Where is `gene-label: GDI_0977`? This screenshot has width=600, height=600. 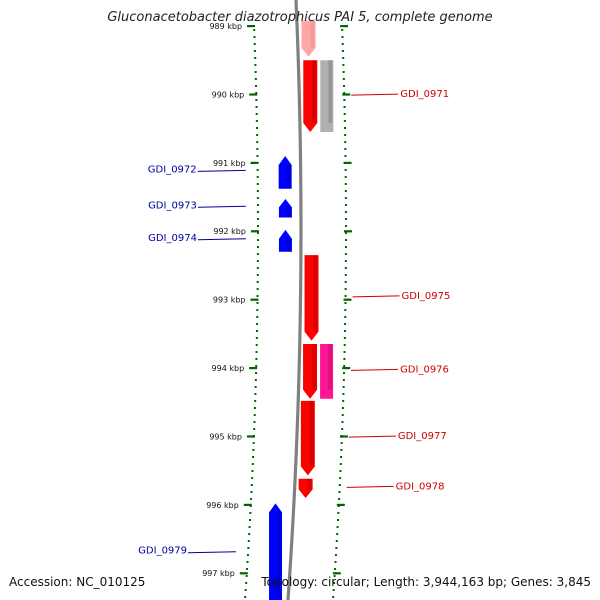 gene-label: GDI_0977 is located at coordinates (422, 436).